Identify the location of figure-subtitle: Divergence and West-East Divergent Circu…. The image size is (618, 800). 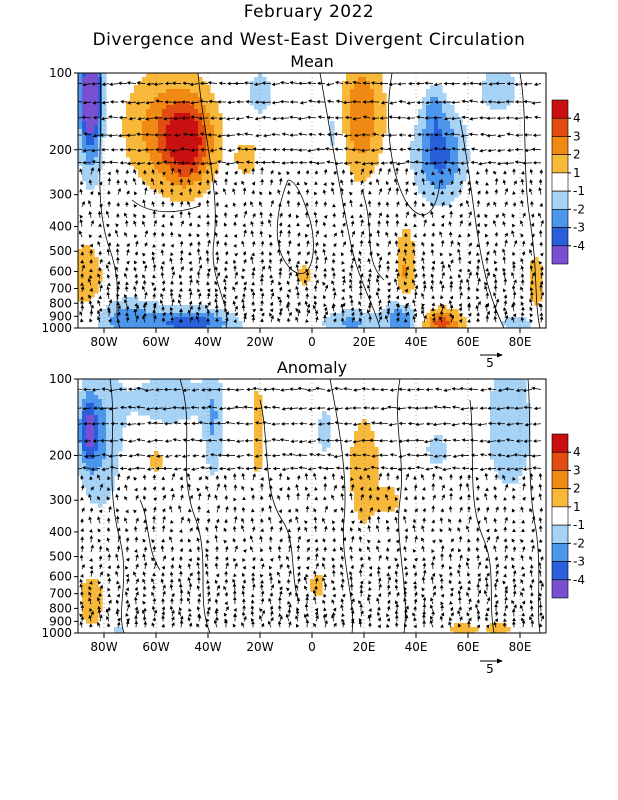
(309, 40).